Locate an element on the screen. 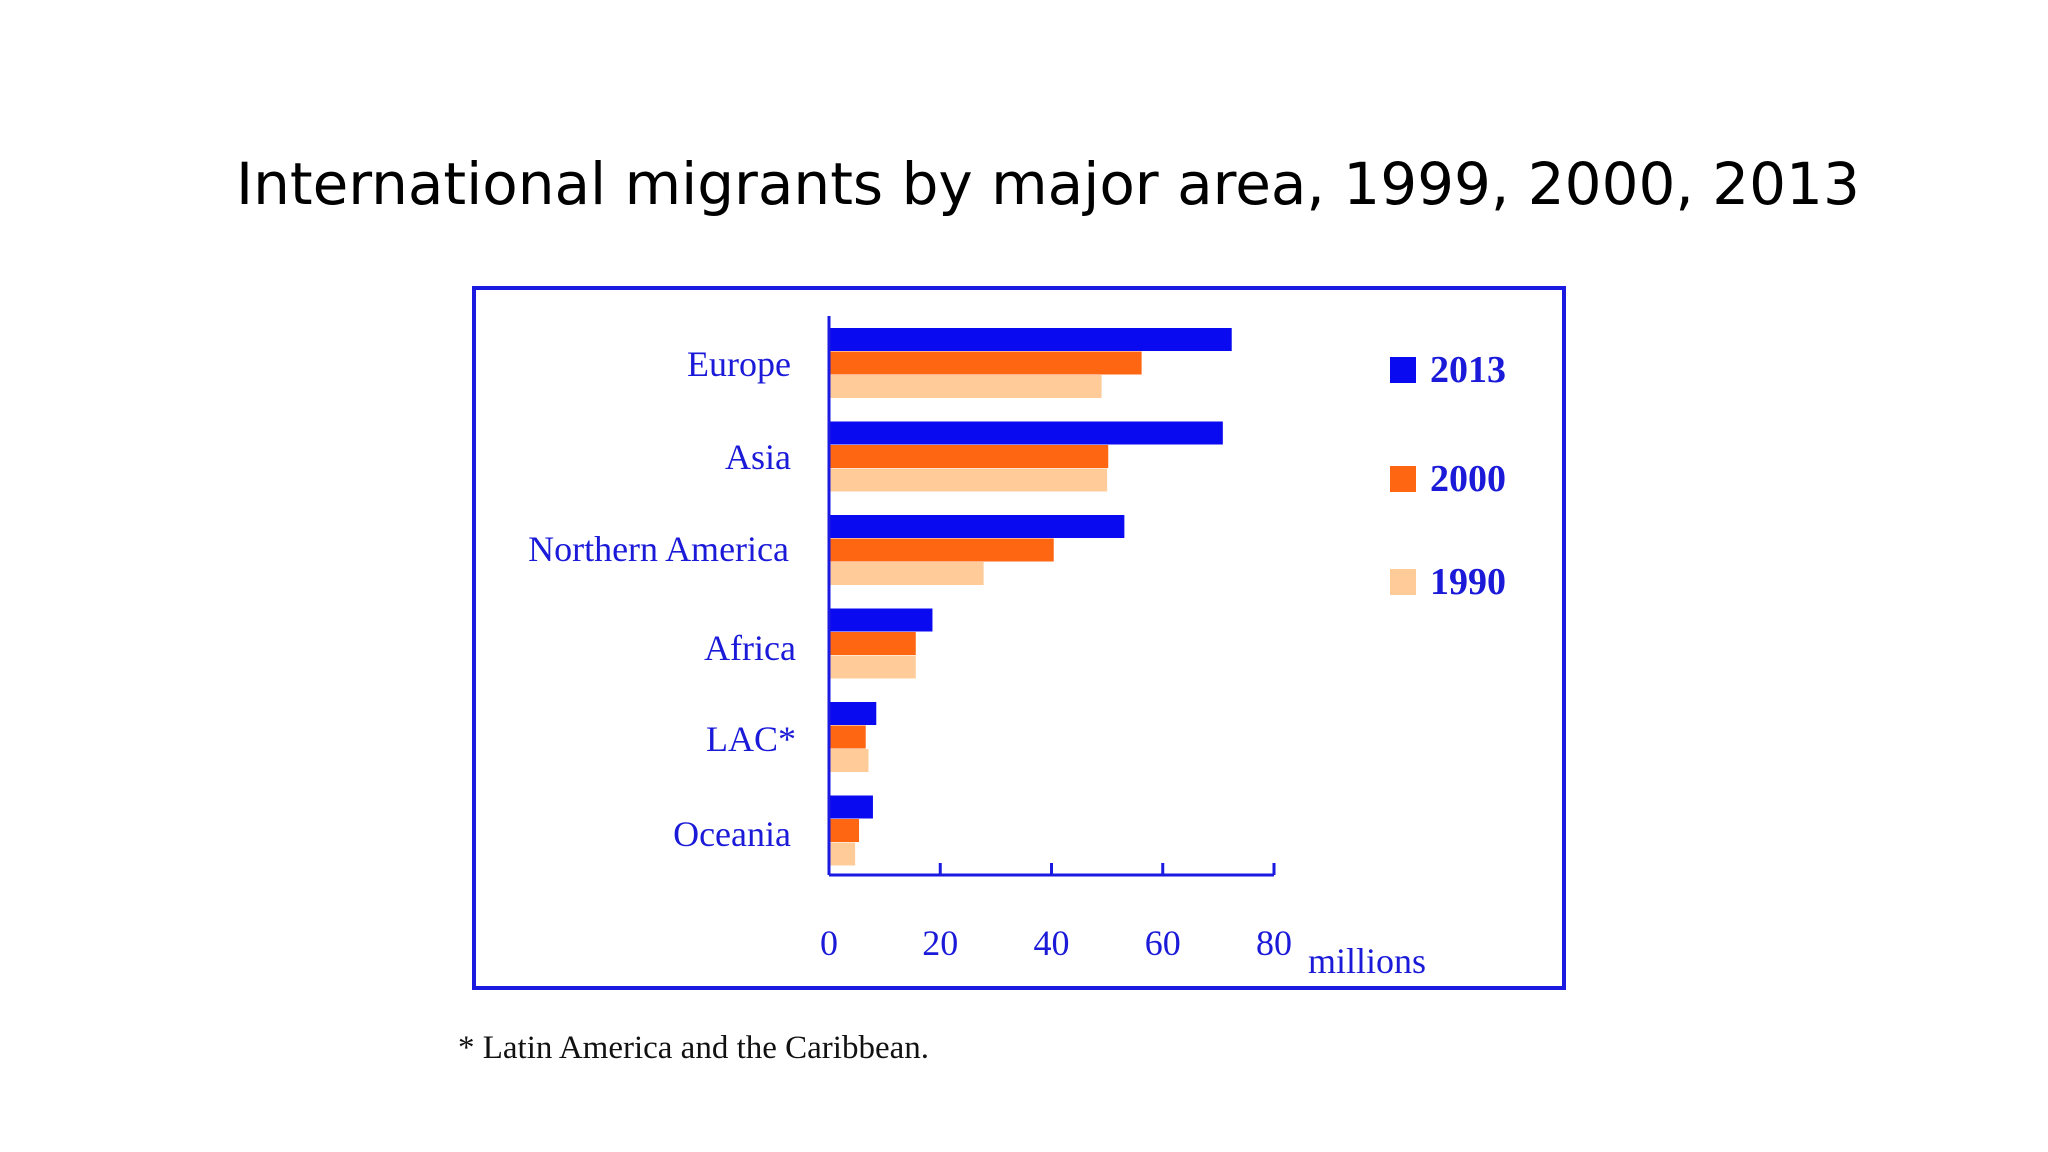 The height and width of the screenshot is (1152, 2048). legend: 2013 2000 1990 is located at coordinates (1448, 476).